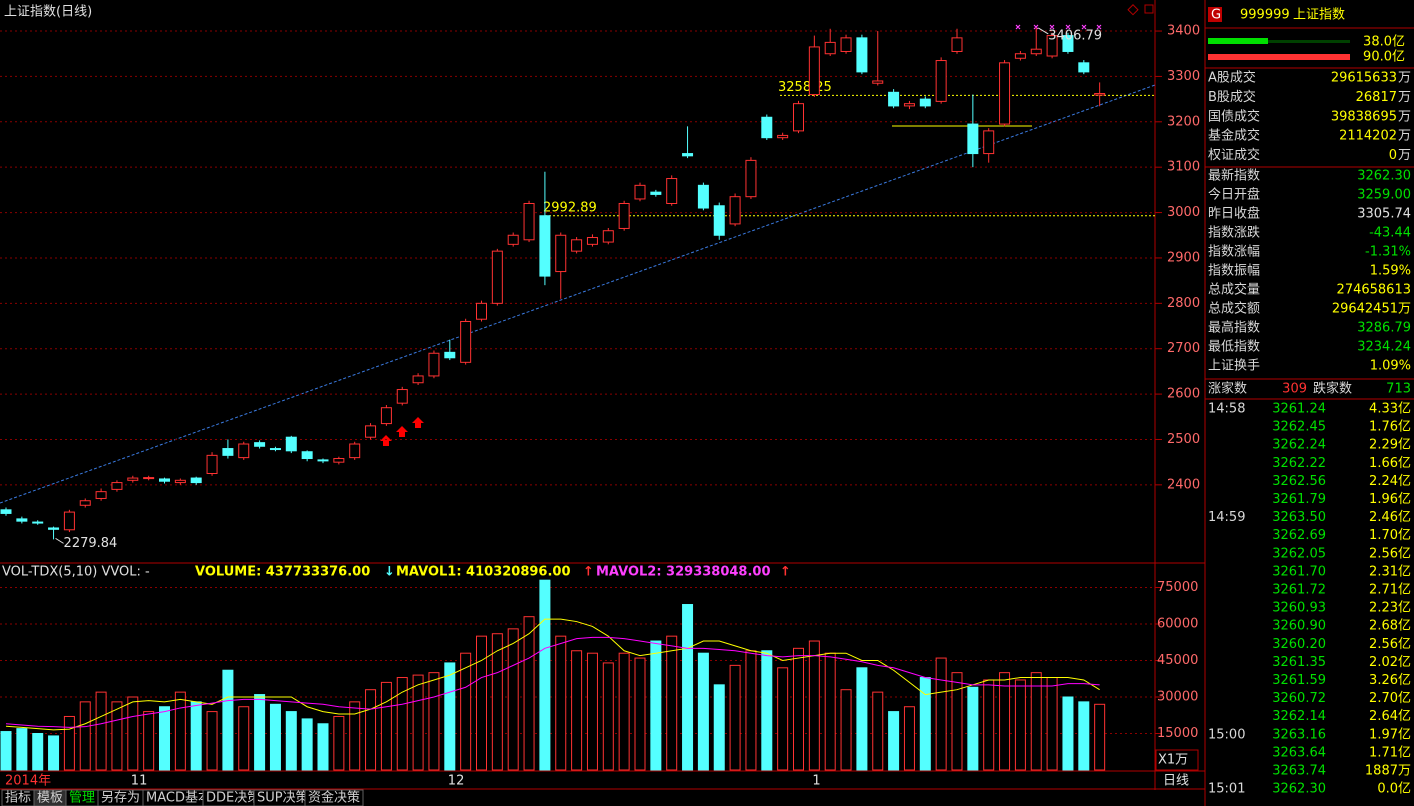 Image resolution: width=1414 pixels, height=806 pixels. Describe the element at coordinates (1390, 463) in the screenshot. I see `tick-volume: 1.66亿` at that location.